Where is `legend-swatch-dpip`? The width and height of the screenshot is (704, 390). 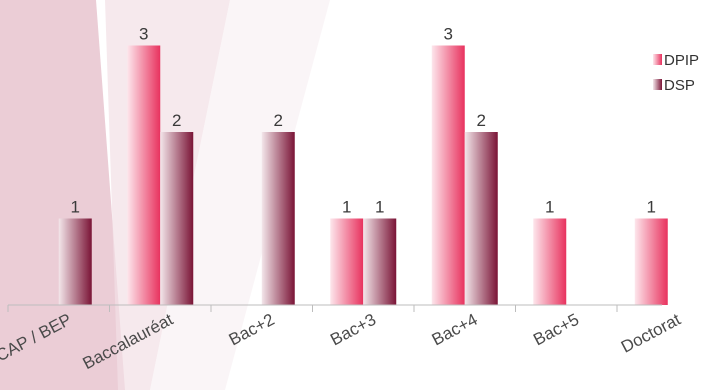
legend-swatch-dpip is located at coordinates (657, 59).